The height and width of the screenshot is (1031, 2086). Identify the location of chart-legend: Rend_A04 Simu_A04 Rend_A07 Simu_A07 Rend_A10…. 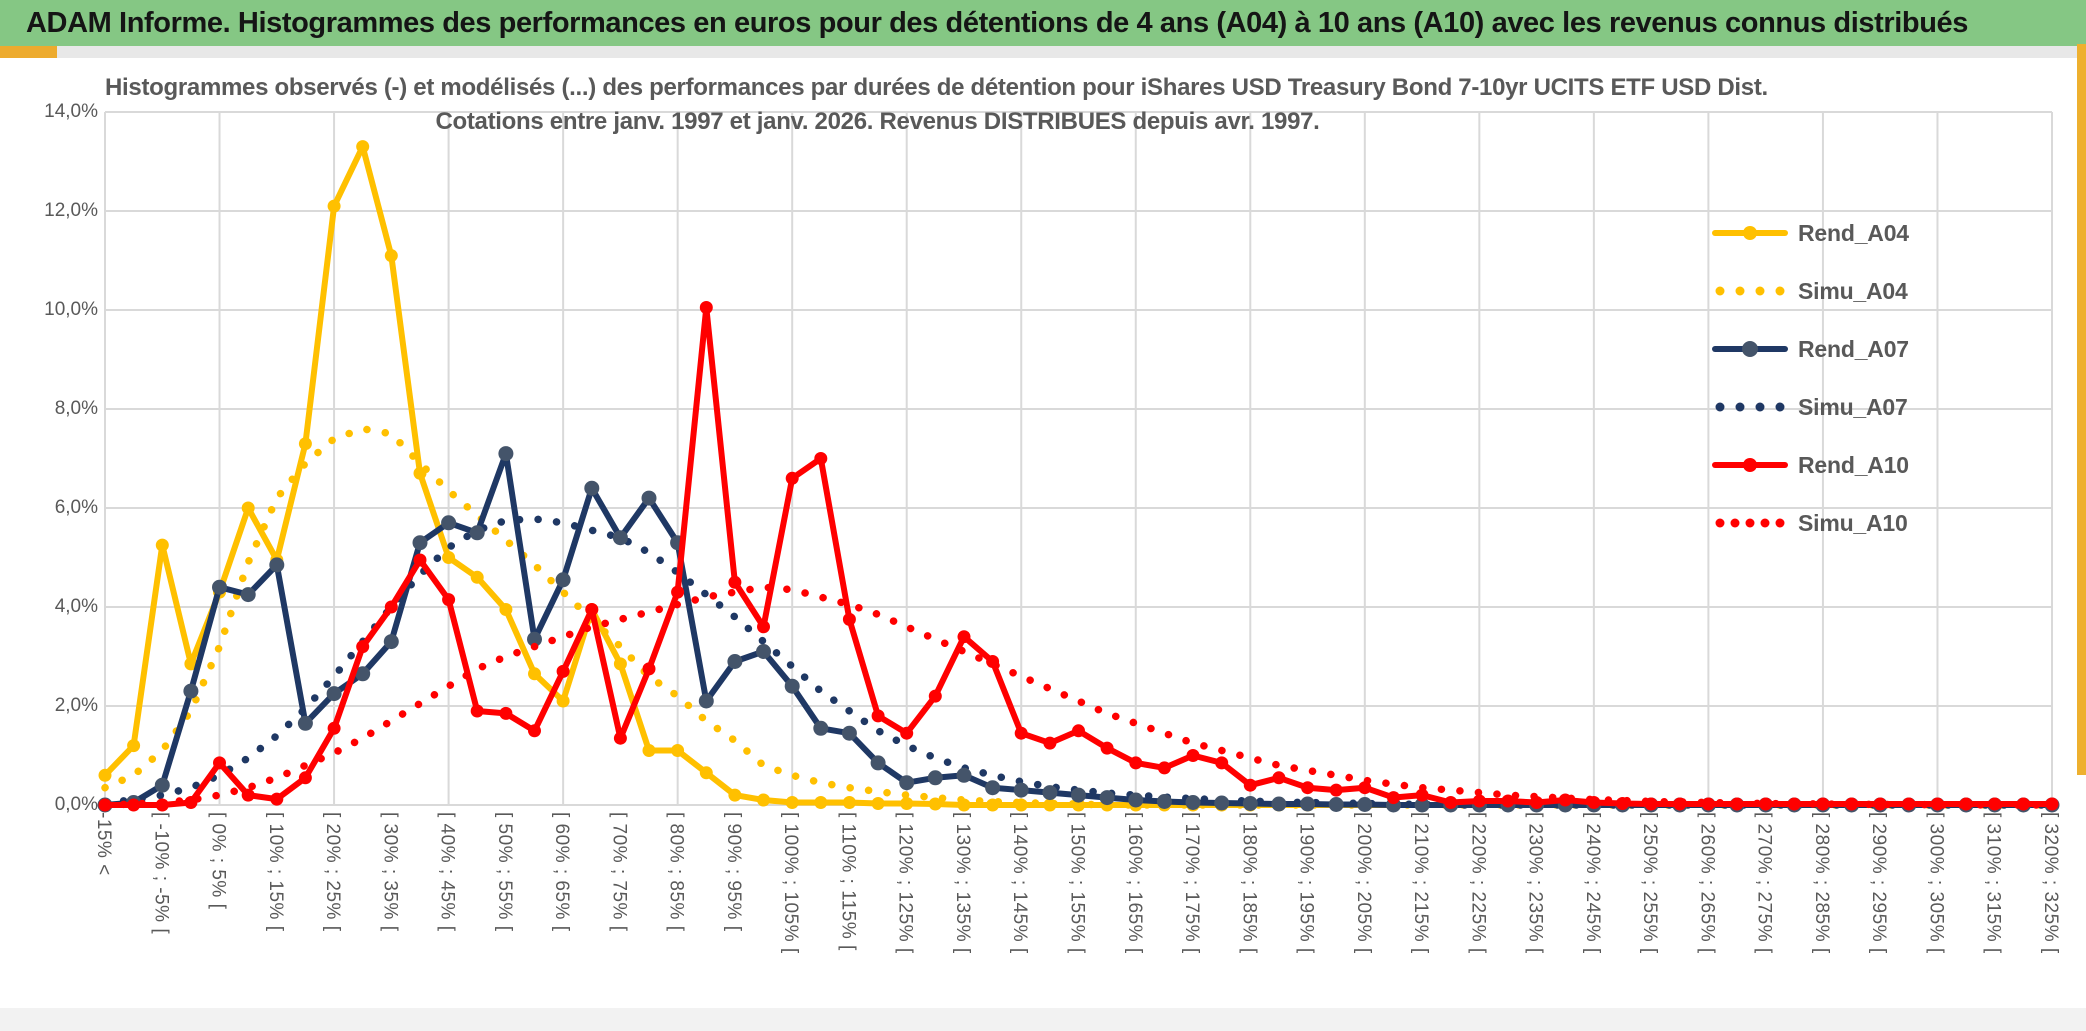
(1810, 378).